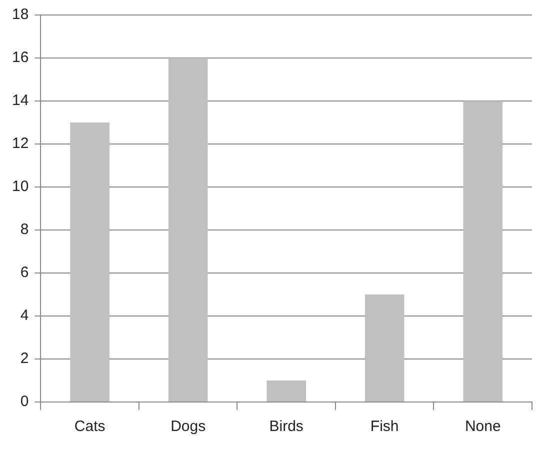 The height and width of the screenshot is (454, 550). Describe the element at coordinates (20, 101) in the screenshot. I see `y-tick-label: 14` at that location.